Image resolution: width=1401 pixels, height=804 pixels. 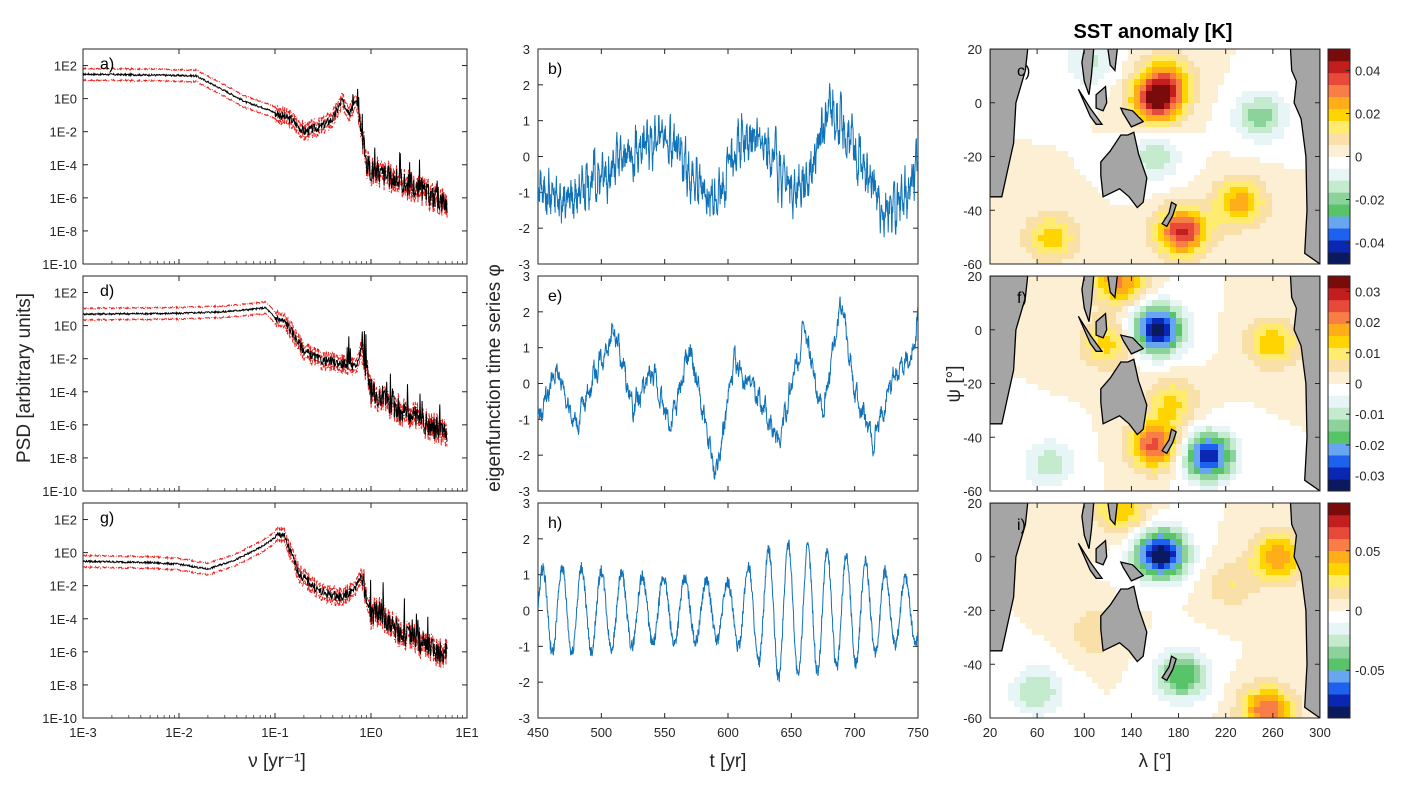 I want to click on psd-ytick-label: 1E-6, so click(x=63, y=198).